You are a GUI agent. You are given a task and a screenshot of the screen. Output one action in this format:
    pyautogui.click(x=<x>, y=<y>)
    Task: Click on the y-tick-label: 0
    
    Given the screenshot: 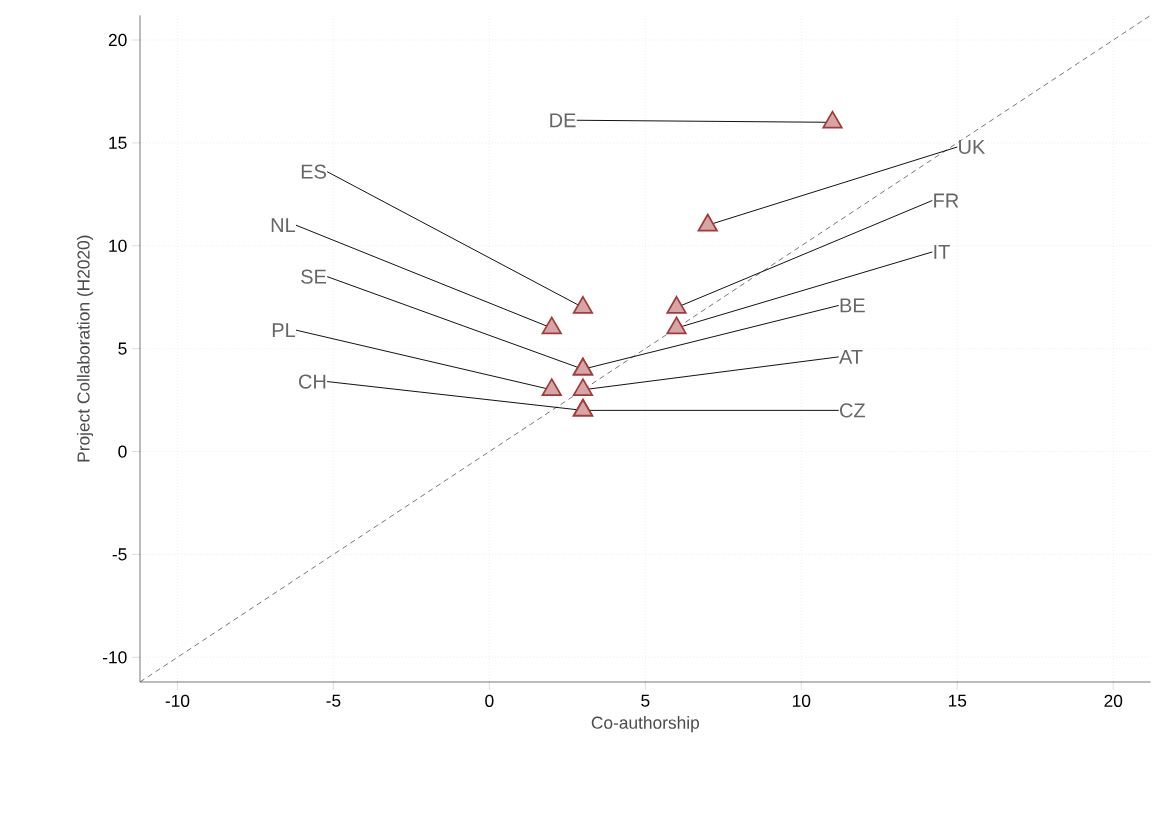 What is the action you would take?
    pyautogui.click(x=122, y=451)
    